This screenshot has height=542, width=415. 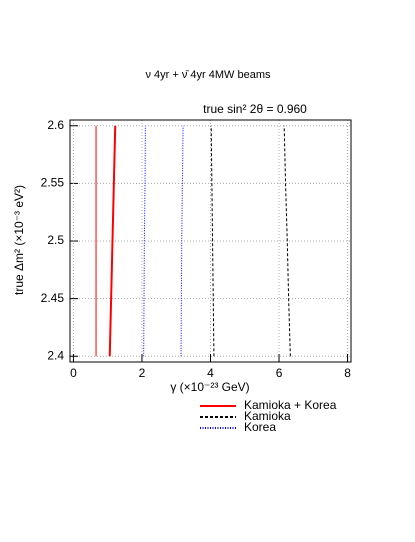 What do you see at coordinates (73, 373) in the screenshot?
I see `x-tick-label: 0` at bounding box center [73, 373].